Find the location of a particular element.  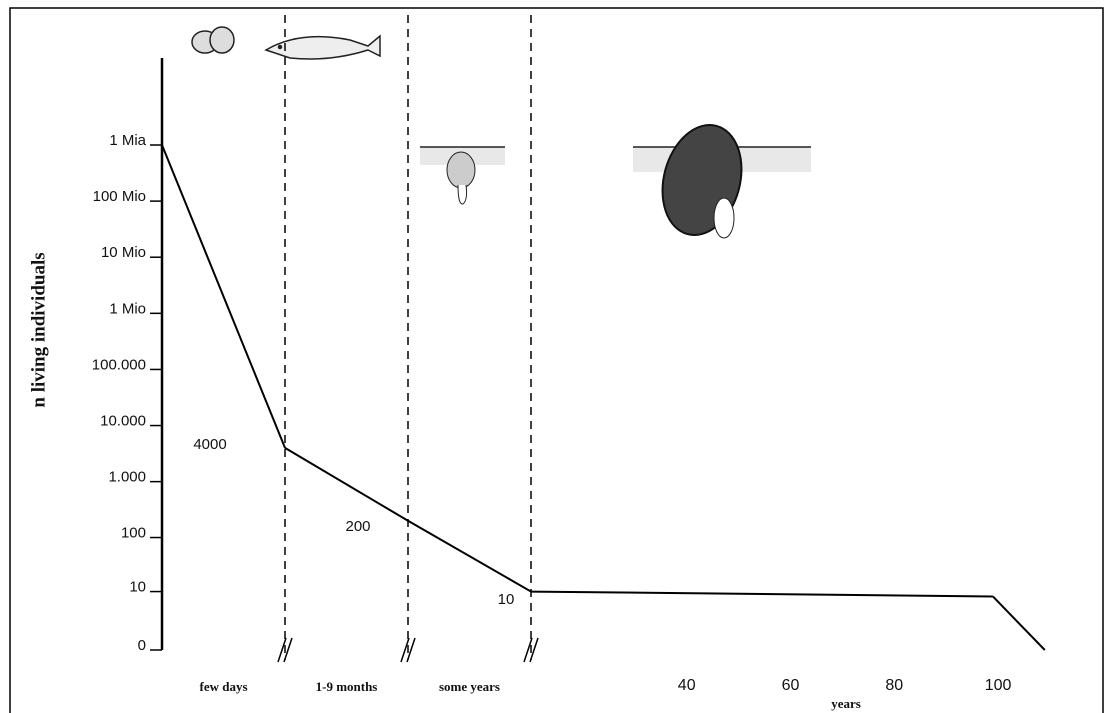

value-label: 200 is located at coordinates (357, 526).